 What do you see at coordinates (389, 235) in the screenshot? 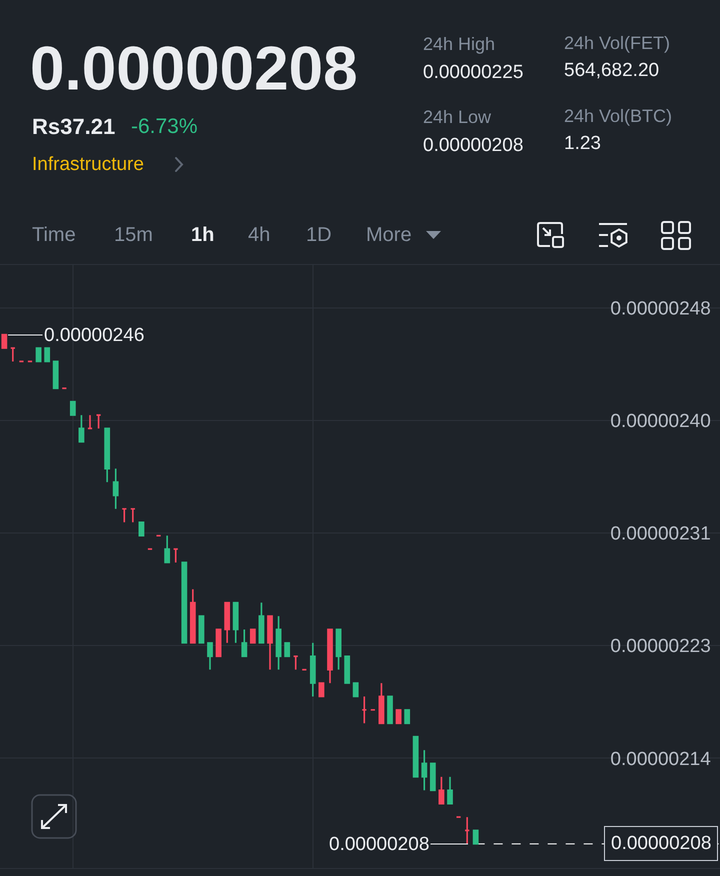
I see `text: More` at bounding box center [389, 235].